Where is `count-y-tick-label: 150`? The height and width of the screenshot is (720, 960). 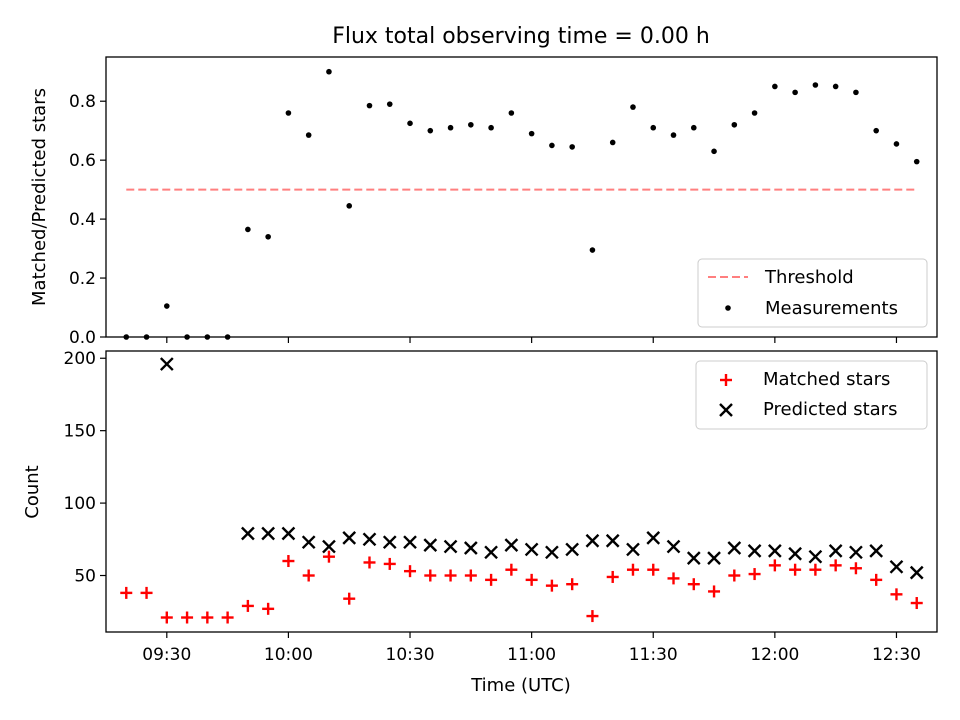
count-y-tick-label: 150 is located at coordinates (80, 432).